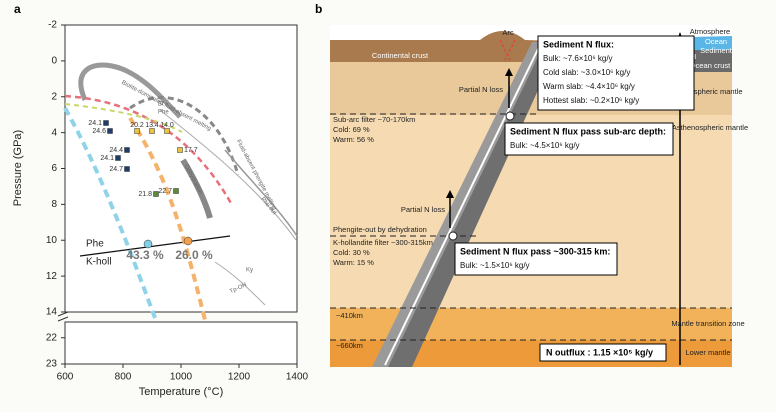  Describe the element at coordinates (351, 129) in the screenshot. I see `left-label: Cold: 69 %` at that location.